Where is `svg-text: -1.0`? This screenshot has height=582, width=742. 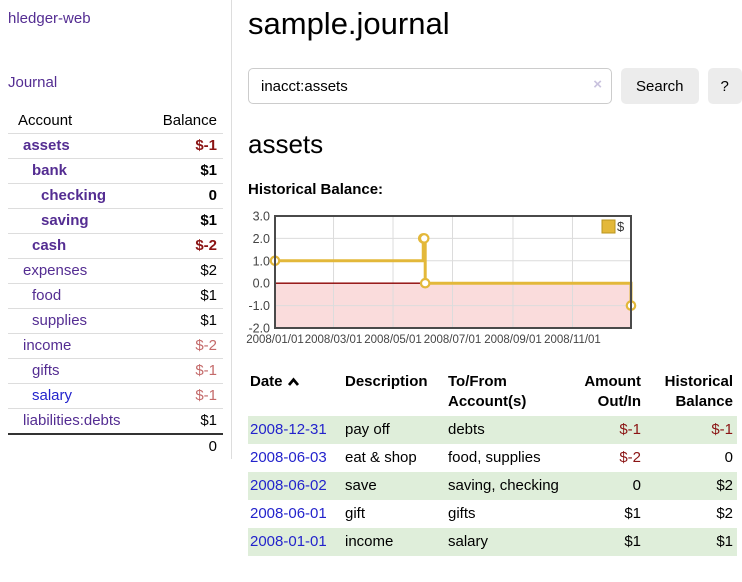 svg-text: -1.0 is located at coordinates (259, 306).